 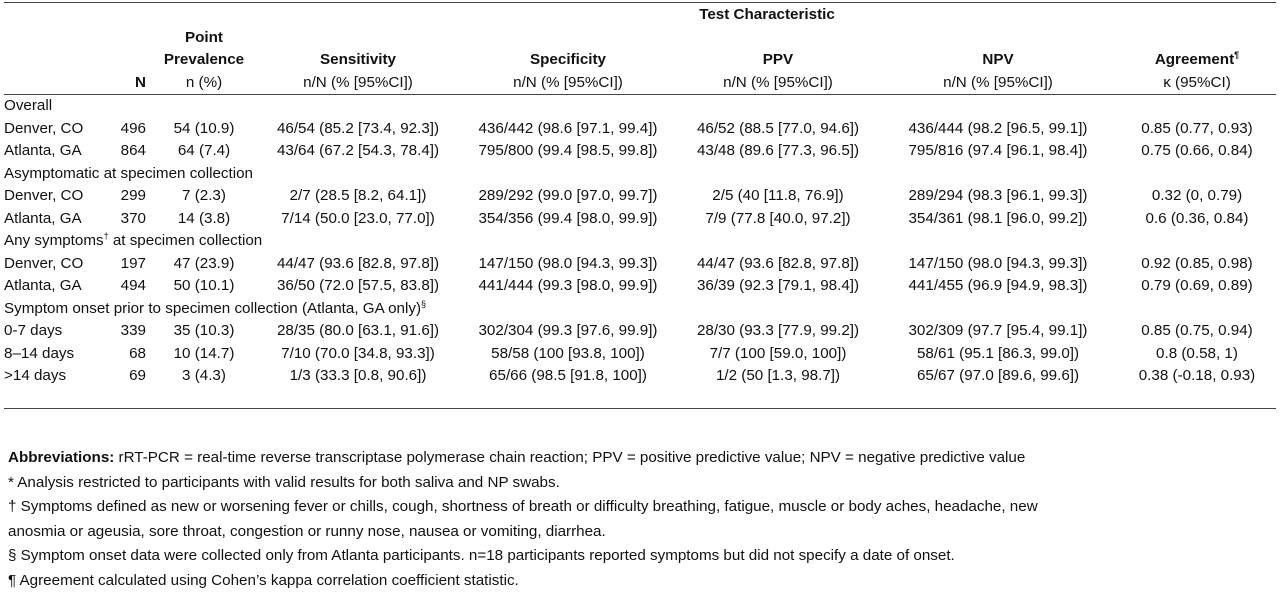 What do you see at coordinates (204, 375) in the screenshot?
I see `prevalence-cell: 3 (4.3)` at bounding box center [204, 375].